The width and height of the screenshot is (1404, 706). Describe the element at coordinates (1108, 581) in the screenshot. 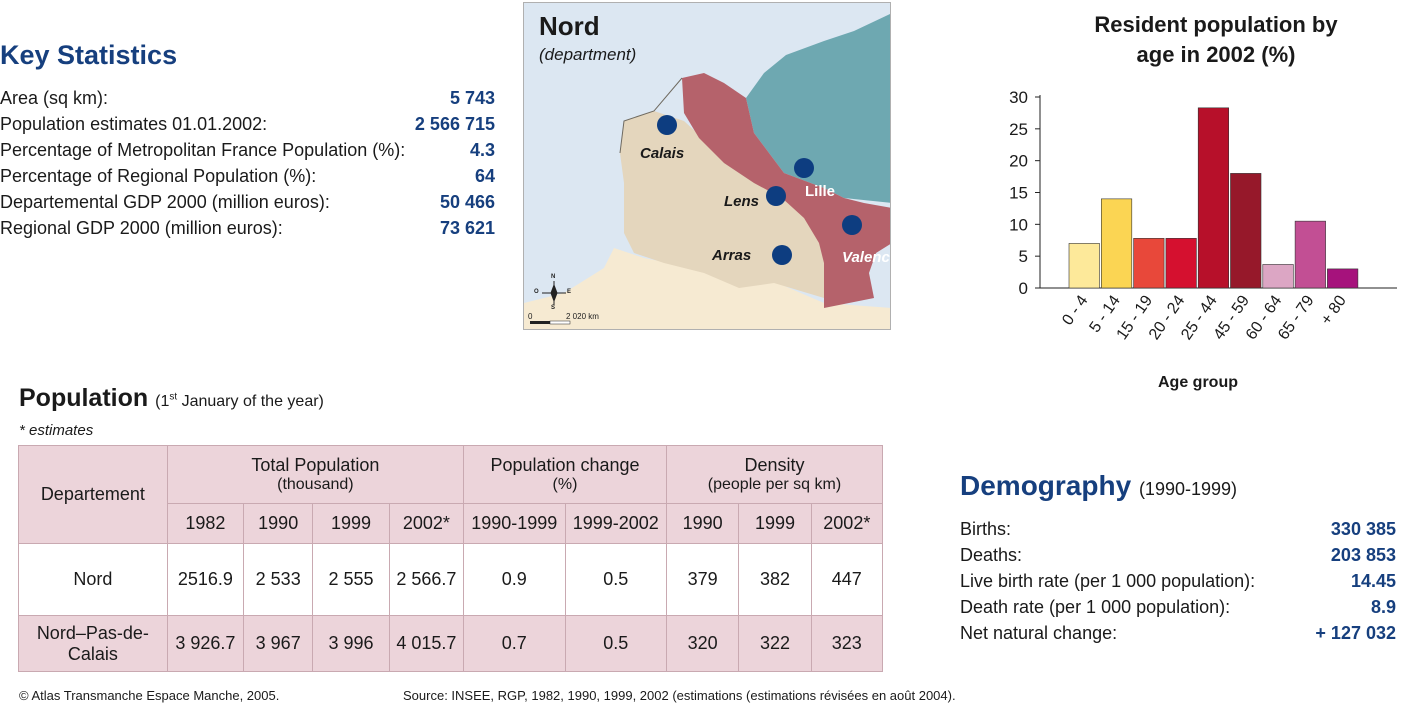

I see `demography-label: Live birth rate (per 1 000 population):` at that location.